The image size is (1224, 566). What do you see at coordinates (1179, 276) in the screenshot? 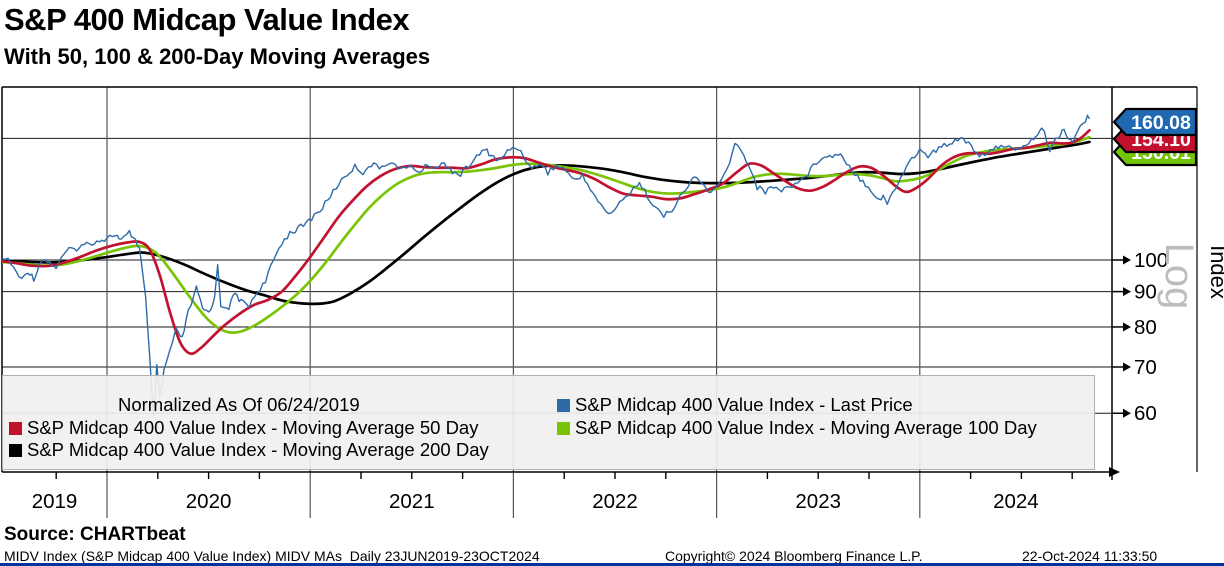
I see `log-scale-watermark: Log` at bounding box center [1179, 276].